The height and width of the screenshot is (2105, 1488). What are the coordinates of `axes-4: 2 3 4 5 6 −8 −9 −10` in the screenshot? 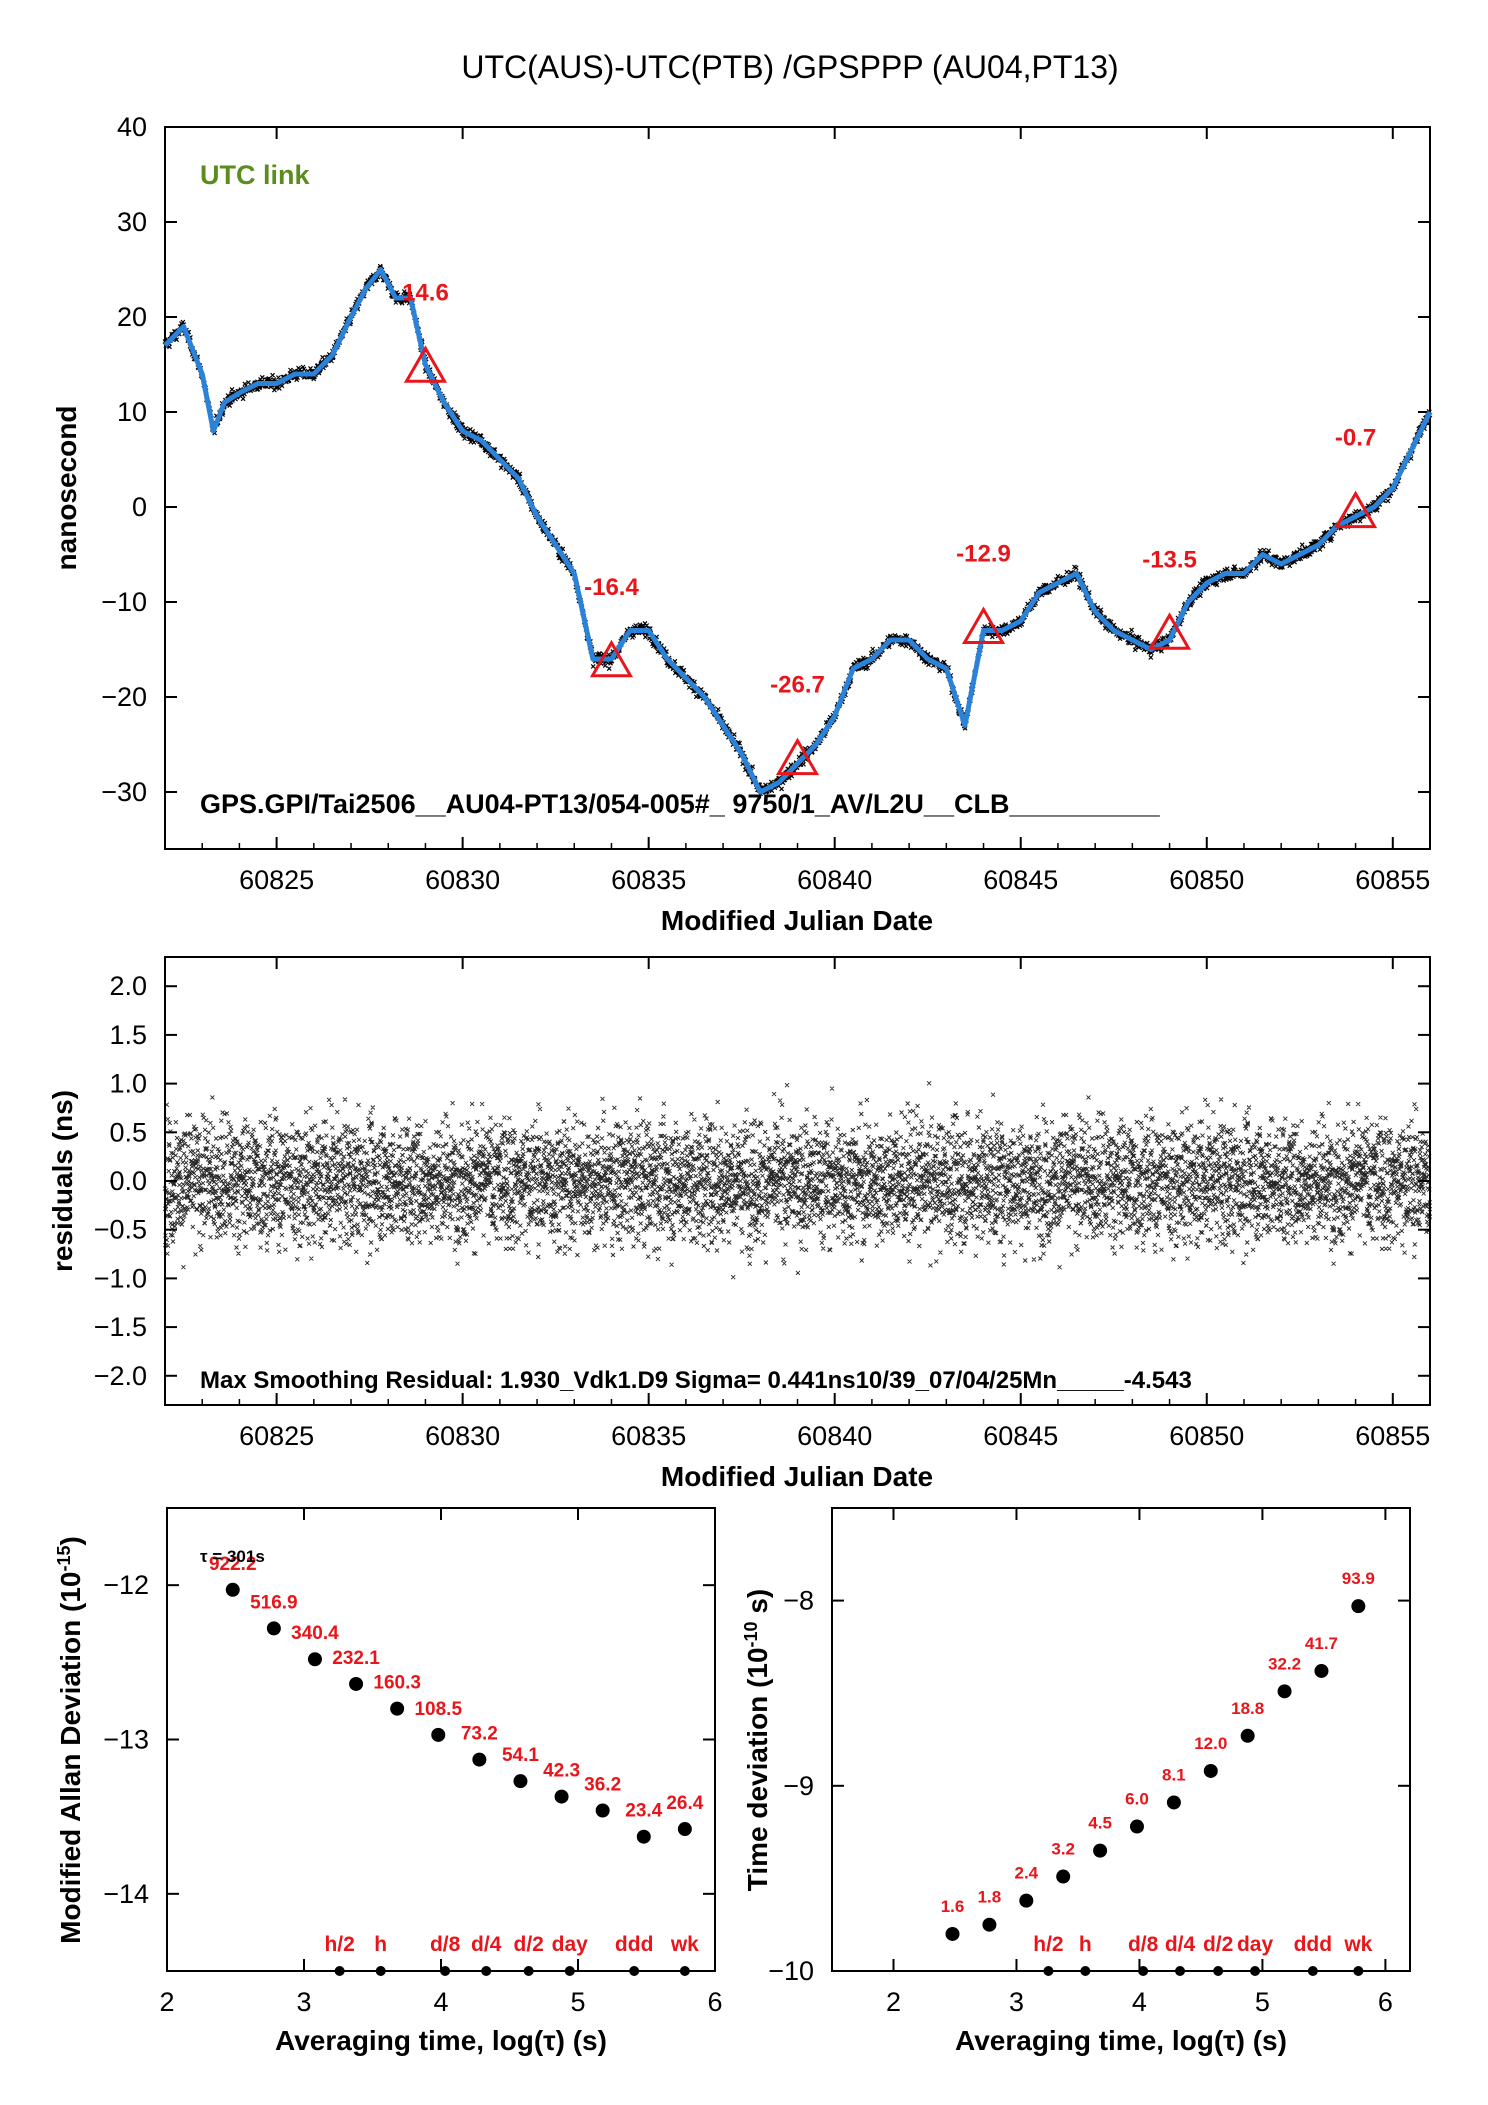 It's located at (1089, 1762).